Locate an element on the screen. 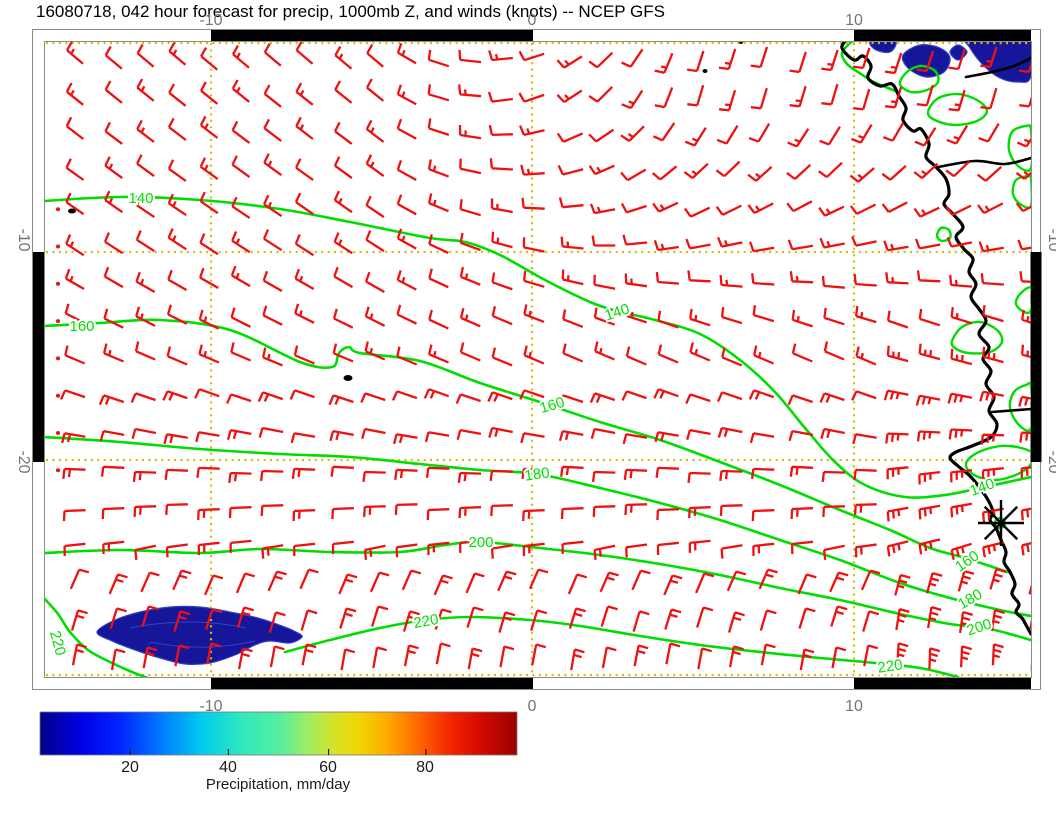 The width and height of the screenshot is (1056, 816). colorbar-caption: Precipitation, mm/day is located at coordinates (278, 784).